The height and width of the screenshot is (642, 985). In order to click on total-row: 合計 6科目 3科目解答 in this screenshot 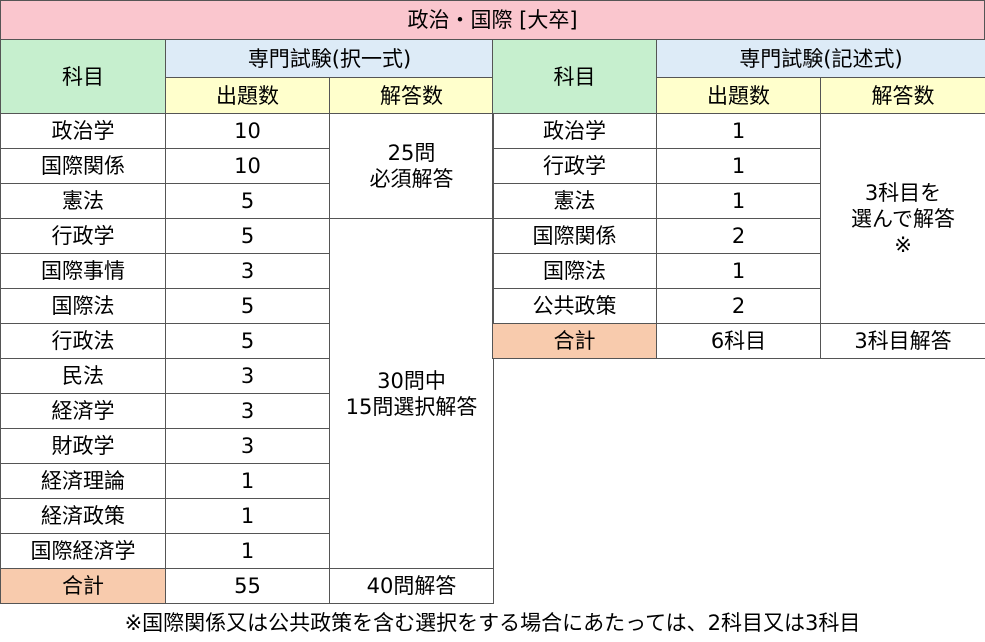, I will do `click(738, 341)`.